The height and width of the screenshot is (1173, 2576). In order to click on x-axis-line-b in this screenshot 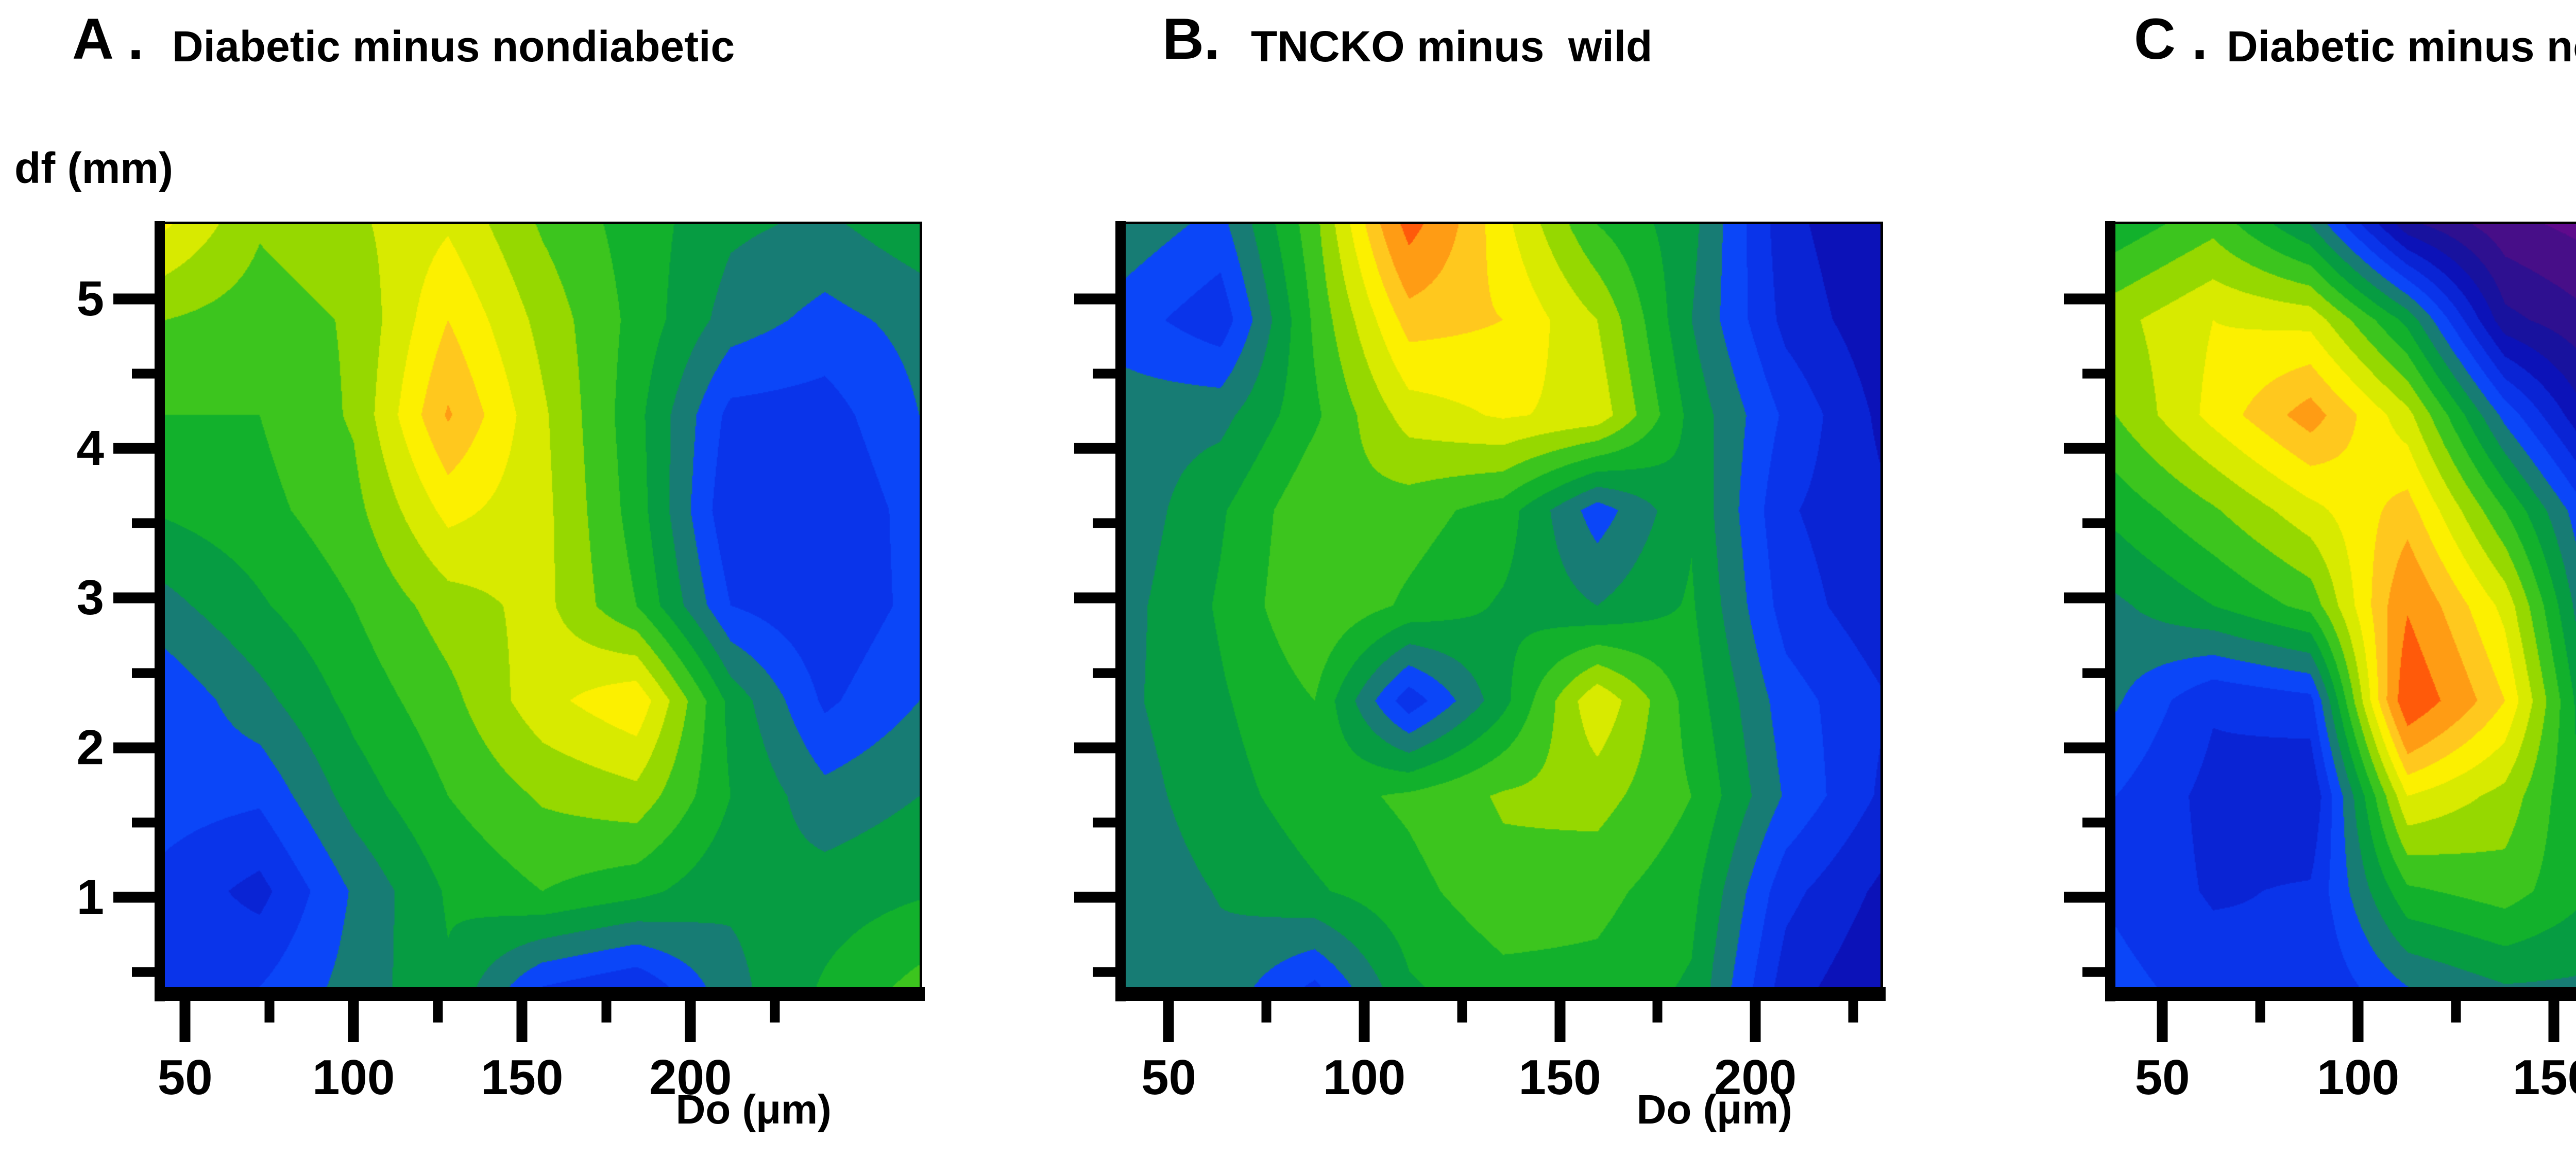, I will do `click(1500, 994)`.